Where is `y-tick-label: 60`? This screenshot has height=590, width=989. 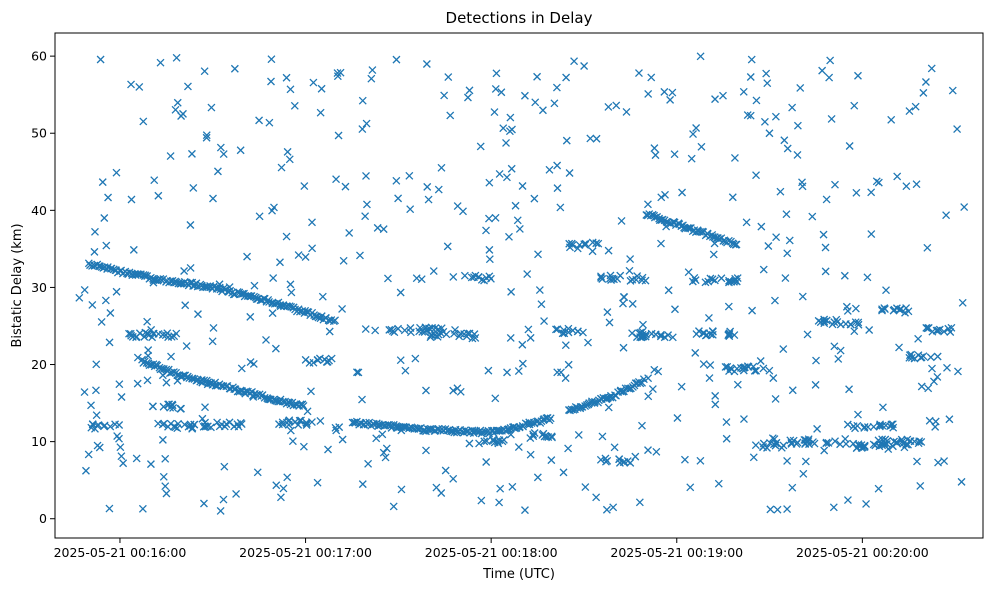 y-tick-label: 60 is located at coordinates (39, 56).